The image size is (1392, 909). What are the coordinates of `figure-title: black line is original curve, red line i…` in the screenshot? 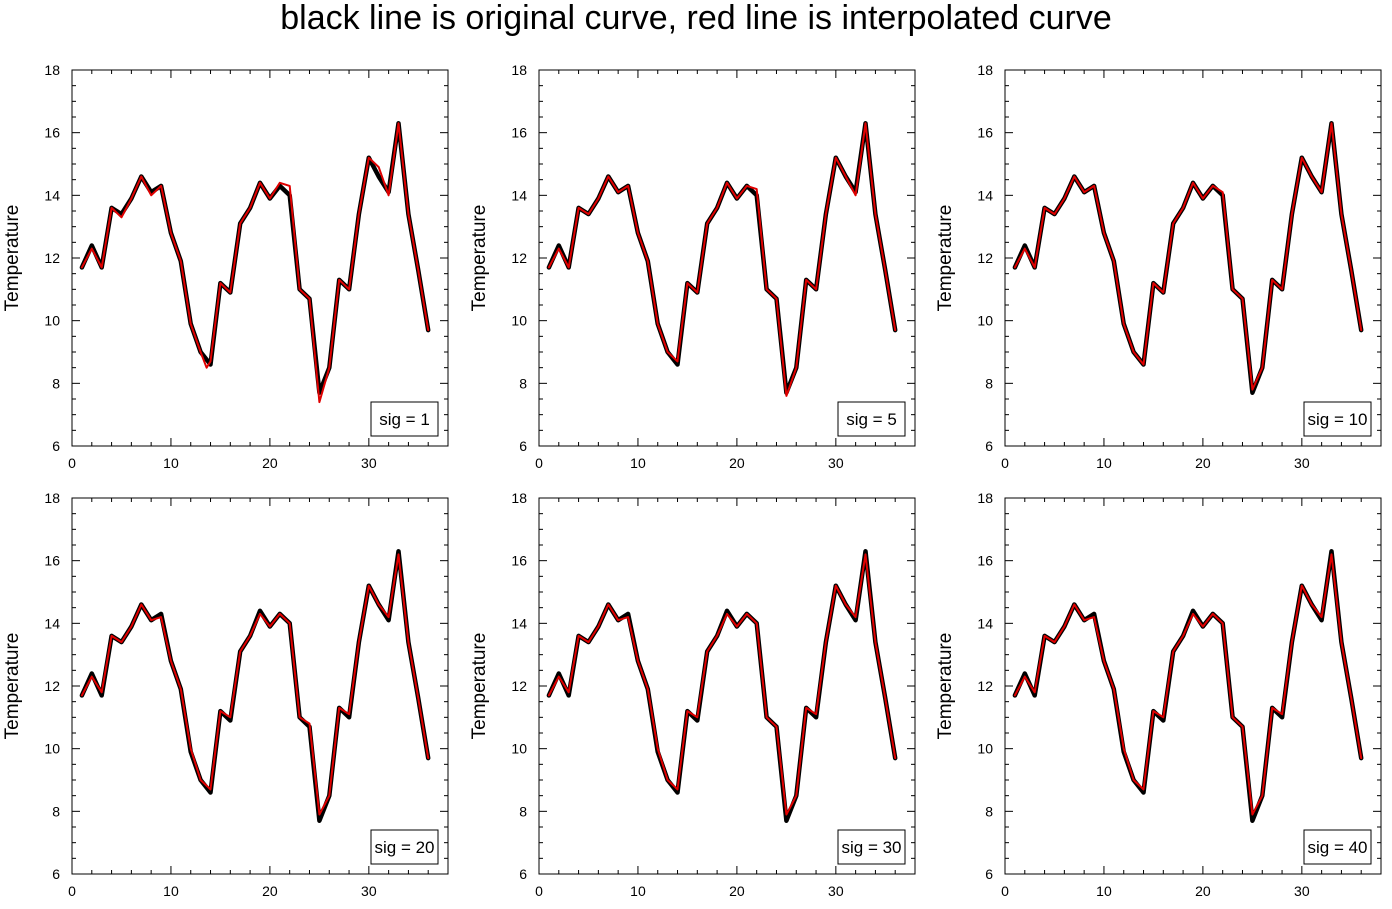 It's located at (696, 18).